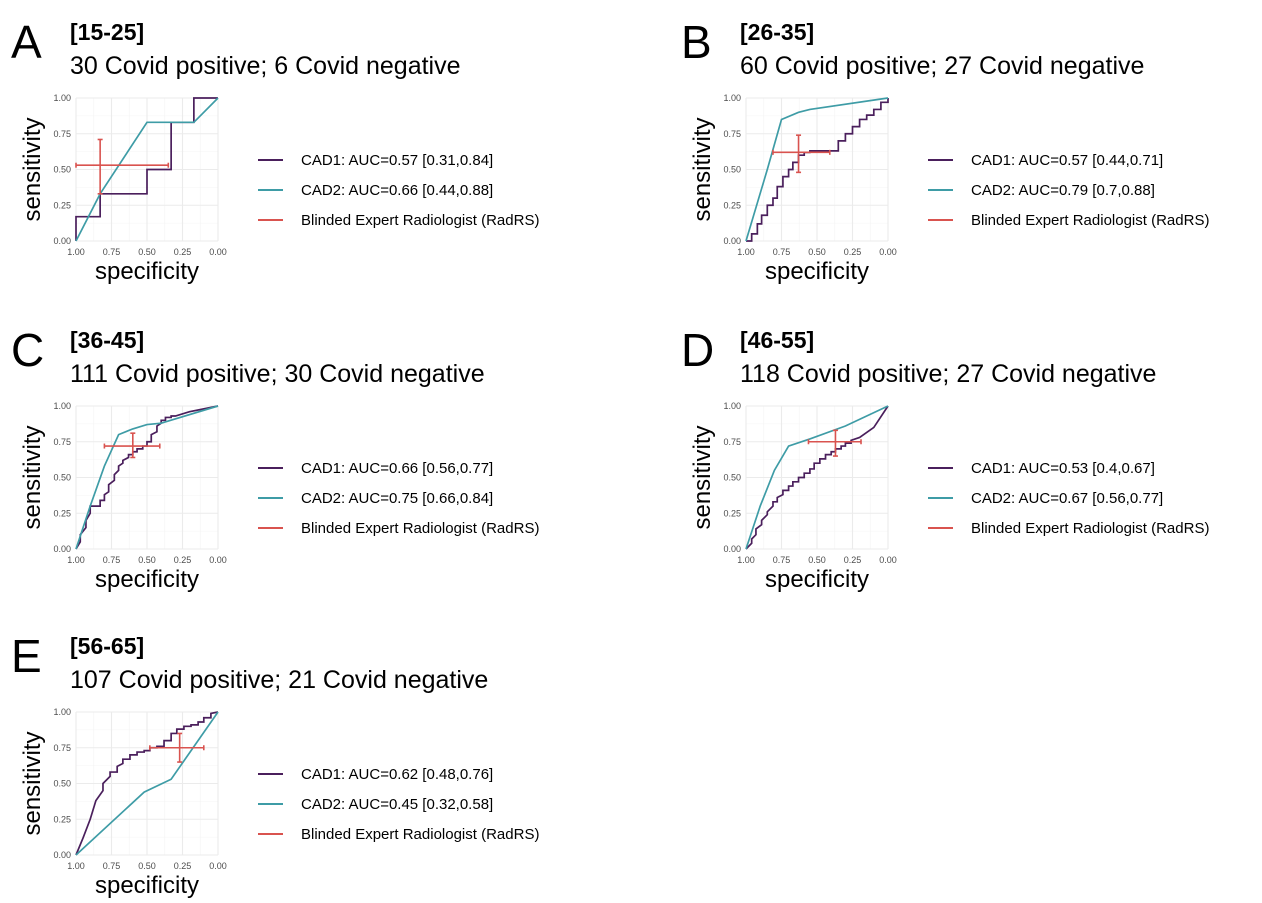 This screenshot has height=903, width=1262. What do you see at coordinates (397, 468) in the screenshot?
I see `legend-label: CAD1: AUC=0.66 [0.56,0.77]` at bounding box center [397, 468].